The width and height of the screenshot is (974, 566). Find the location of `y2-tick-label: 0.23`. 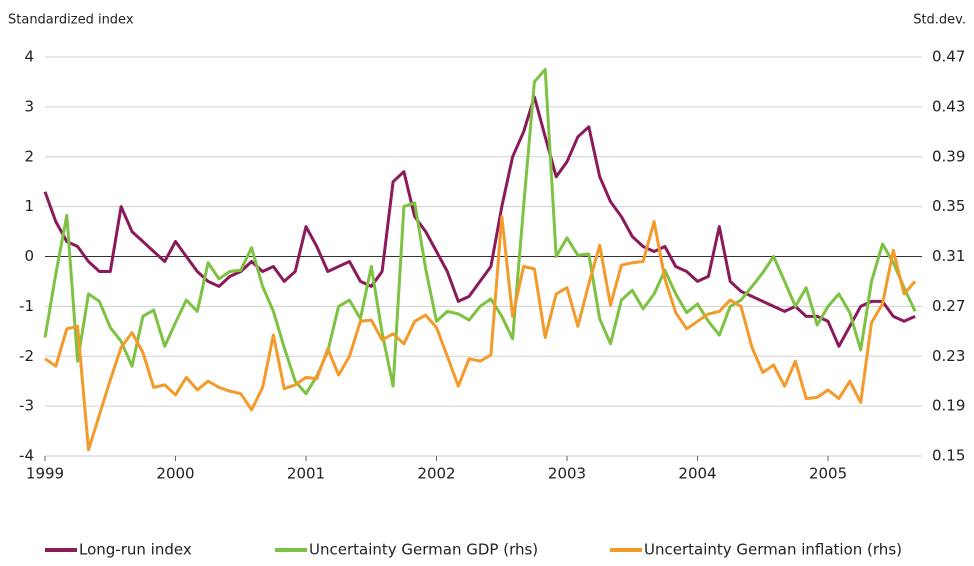

y2-tick-label: 0.23 is located at coordinates (948, 356).